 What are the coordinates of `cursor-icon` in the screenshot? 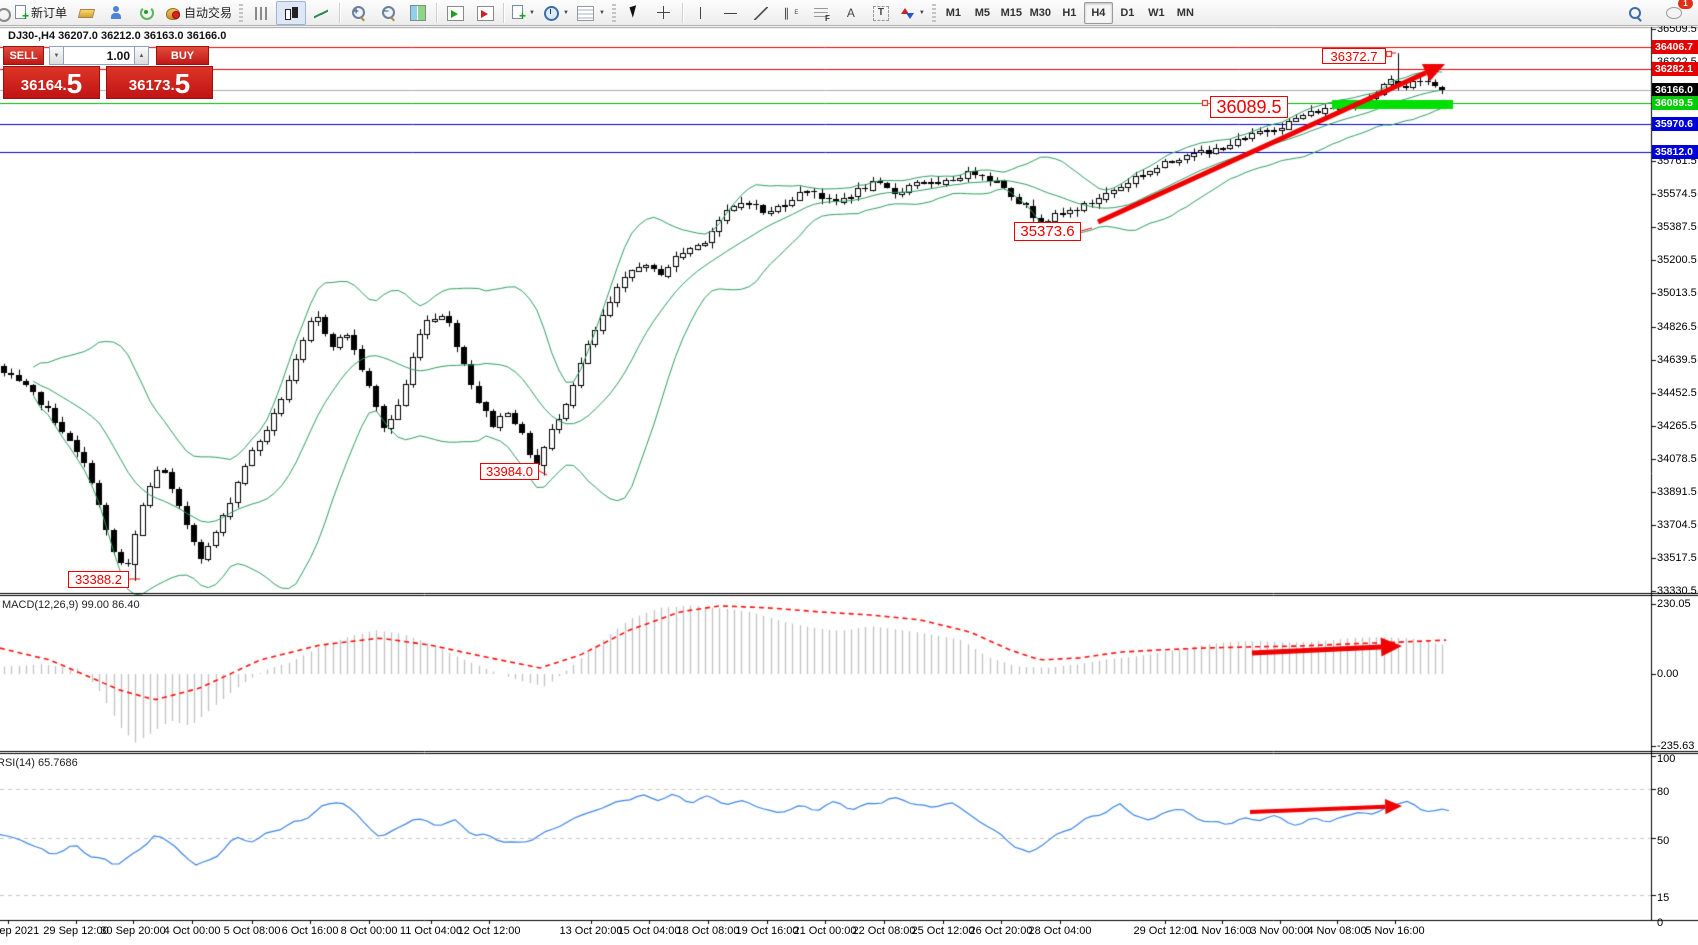 It's located at (634, 13).